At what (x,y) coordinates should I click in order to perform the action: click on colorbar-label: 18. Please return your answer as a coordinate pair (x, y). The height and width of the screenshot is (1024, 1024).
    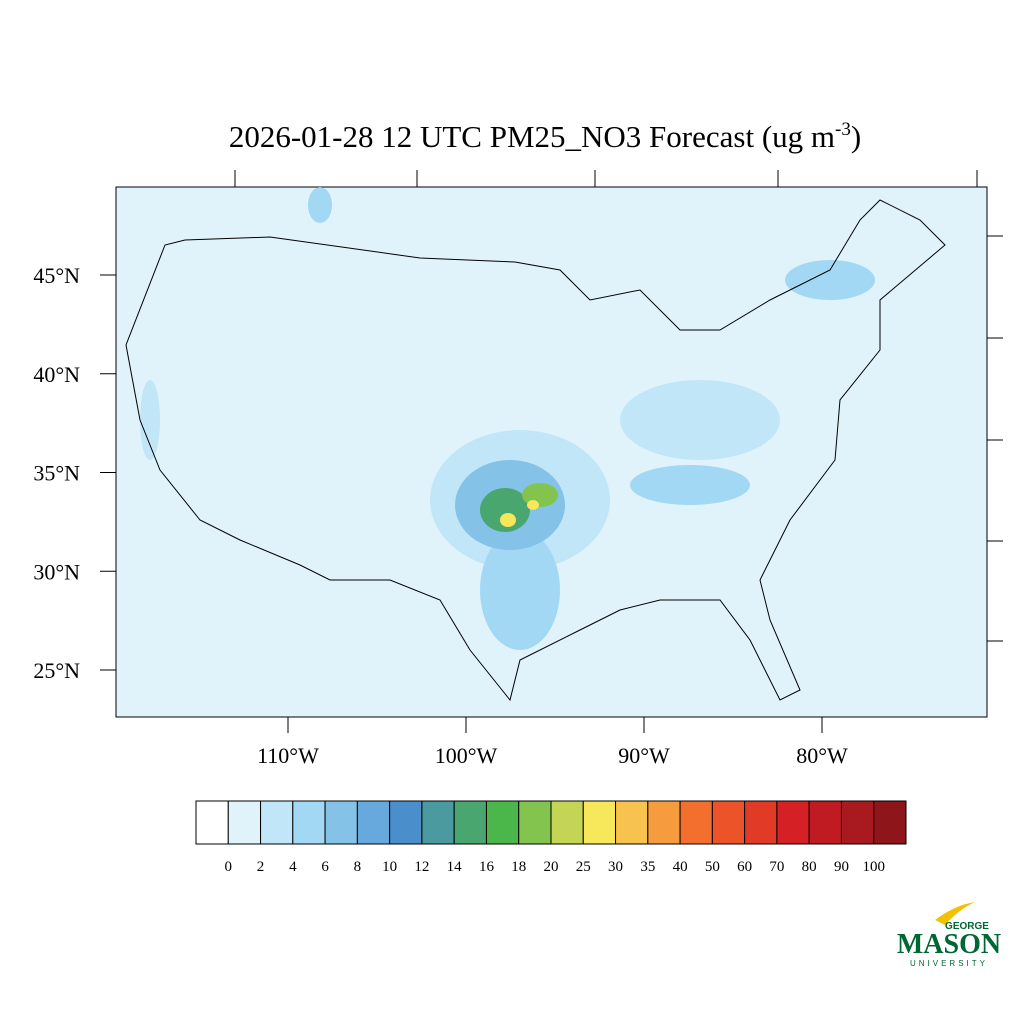
    Looking at the image, I should click on (518, 867).